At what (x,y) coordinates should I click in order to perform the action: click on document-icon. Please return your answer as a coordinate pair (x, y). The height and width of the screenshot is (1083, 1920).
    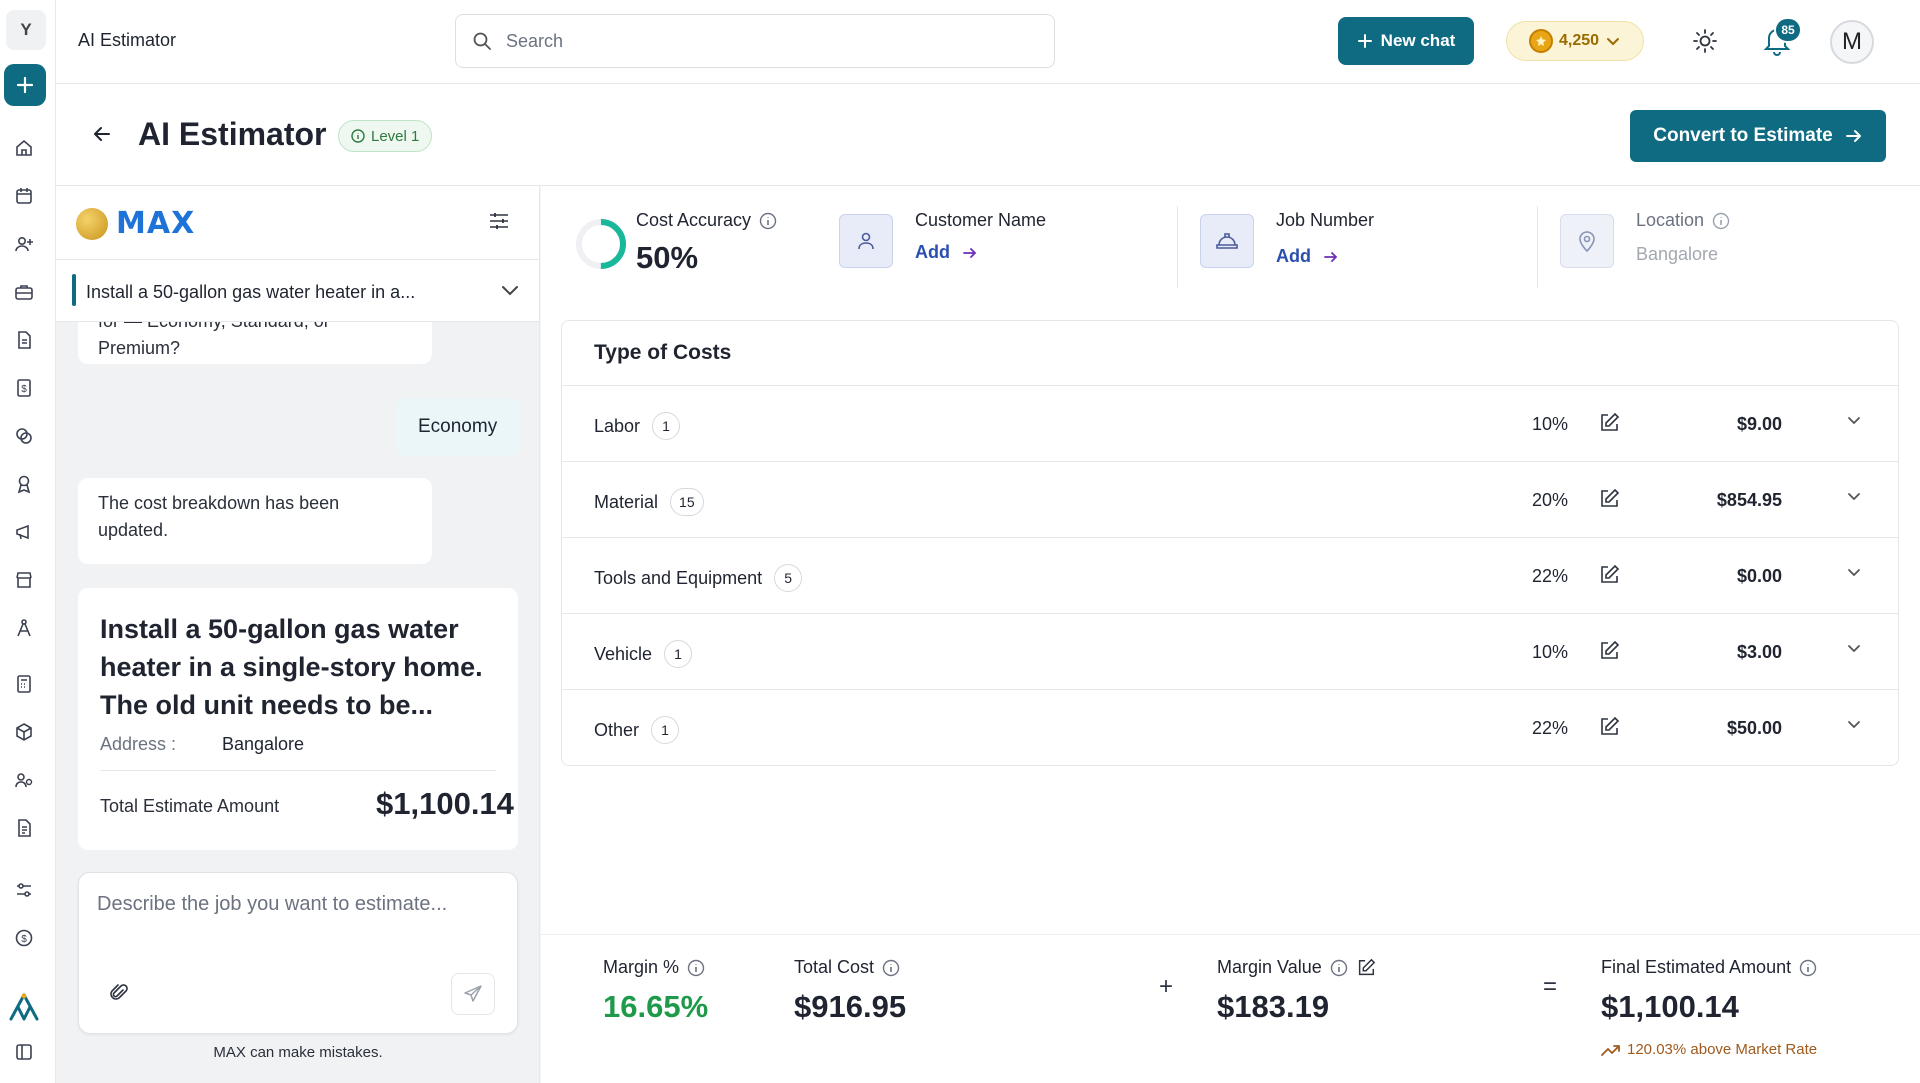
    Looking at the image, I should click on (24, 340).